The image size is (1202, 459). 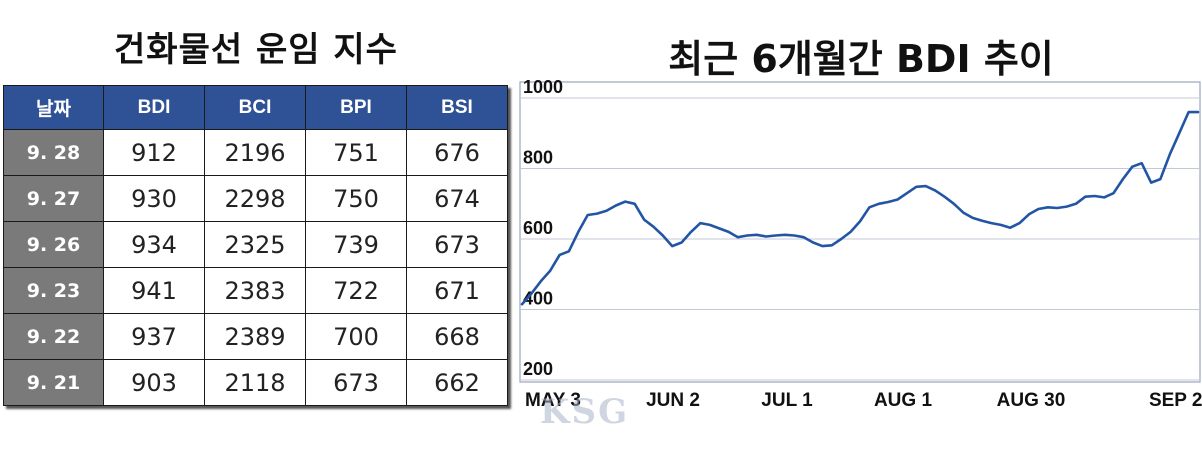 What do you see at coordinates (356, 336) in the screenshot?
I see `cell-bpi: 700` at bounding box center [356, 336].